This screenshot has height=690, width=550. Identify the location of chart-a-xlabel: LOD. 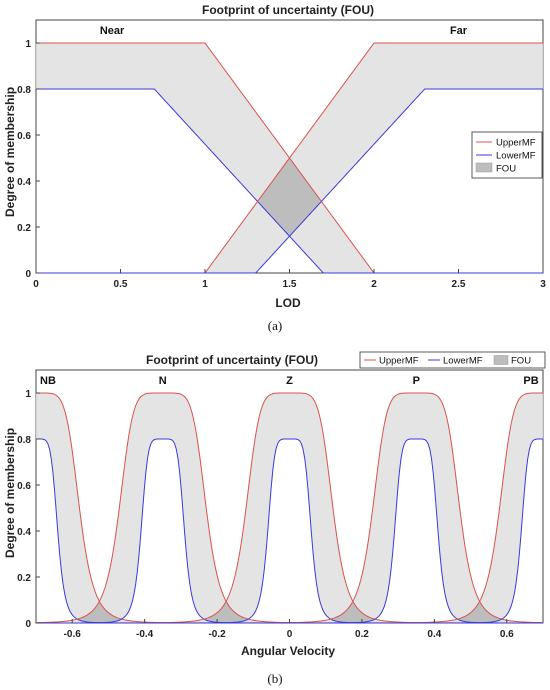
(288, 303).